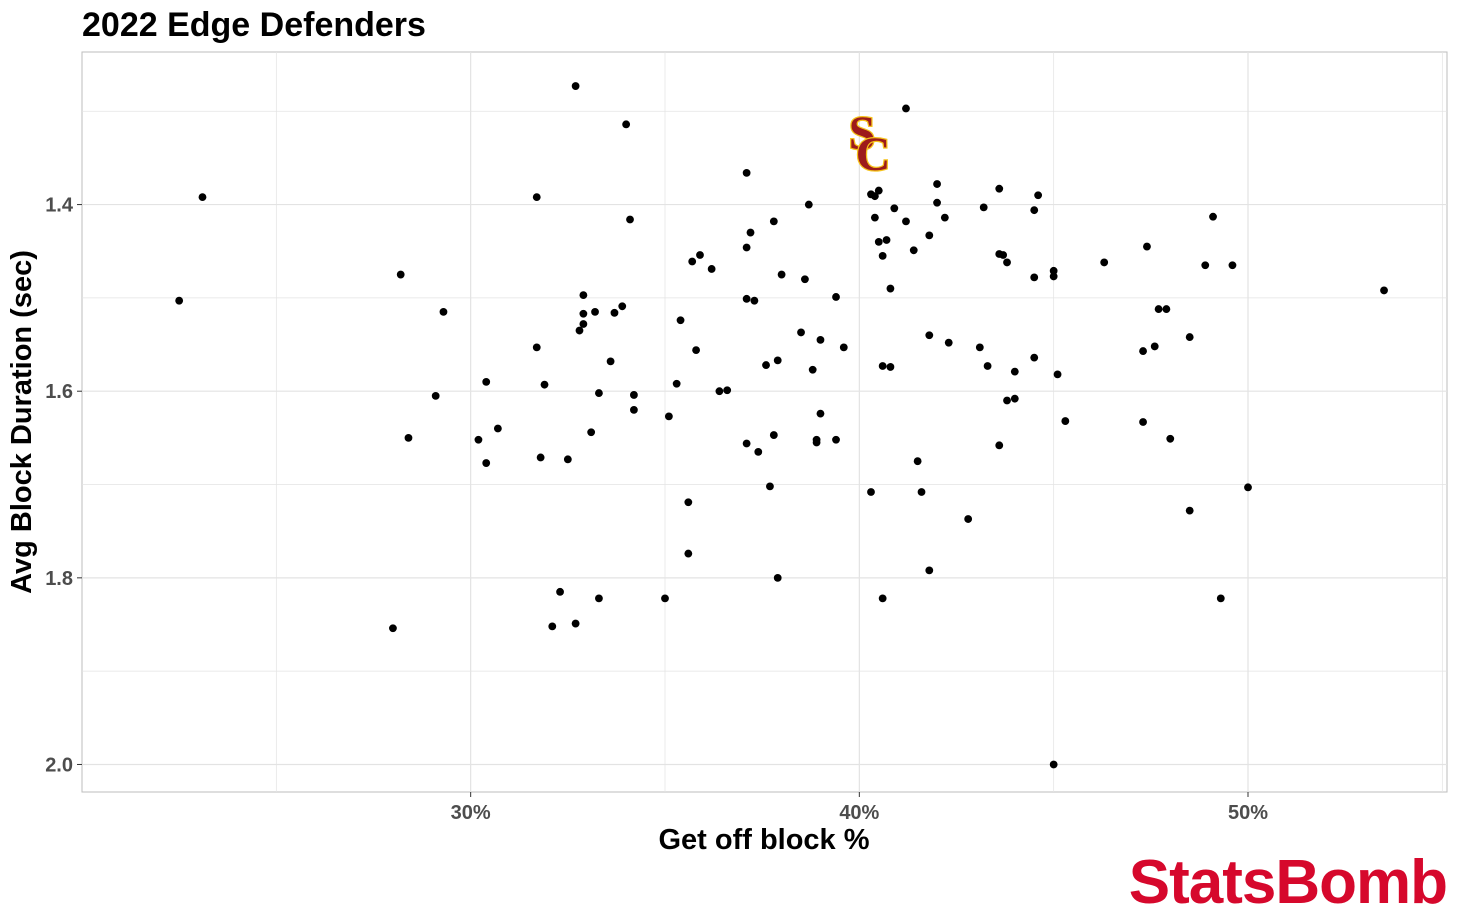 The width and height of the screenshot is (1457, 916). What do you see at coordinates (59, 392) in the screenshot?
I see `y-tick-label: 1.6` at bounding box center [59, 392].